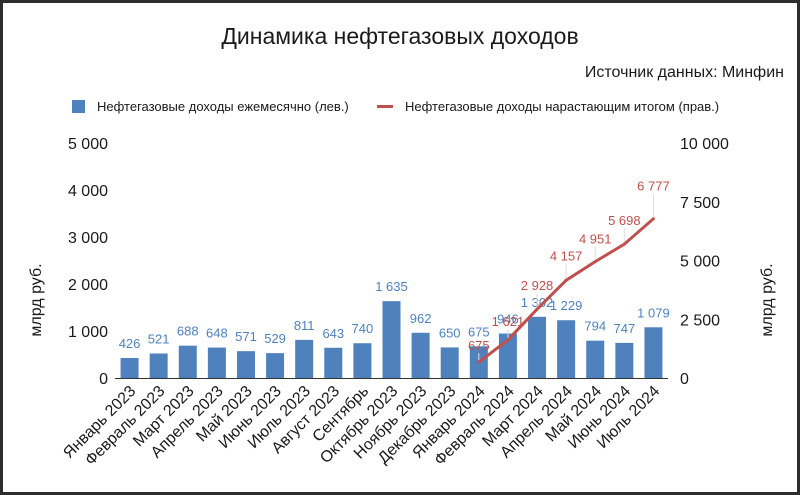  Describe the element at coordinates (88, 285) in the screenshot. I see `y-tick-left: 2 000` at that location.